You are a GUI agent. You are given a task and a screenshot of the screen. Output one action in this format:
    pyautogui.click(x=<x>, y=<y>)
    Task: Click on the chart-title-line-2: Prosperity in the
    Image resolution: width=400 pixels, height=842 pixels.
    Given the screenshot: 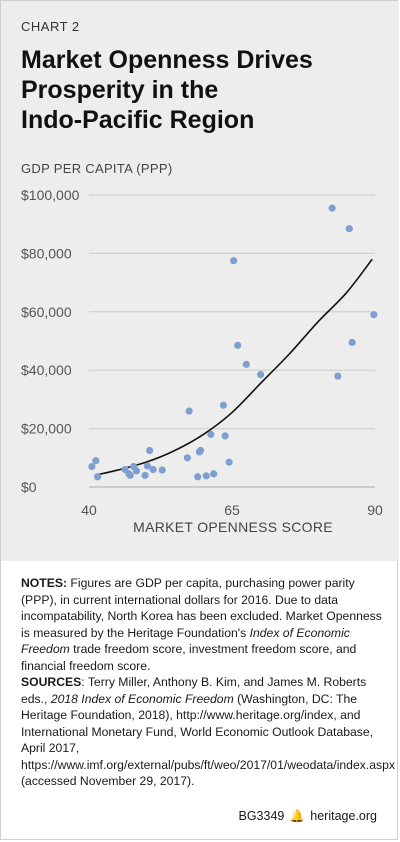 What is the action you would take?
    pyautogui.click(x=120, y=90)
    